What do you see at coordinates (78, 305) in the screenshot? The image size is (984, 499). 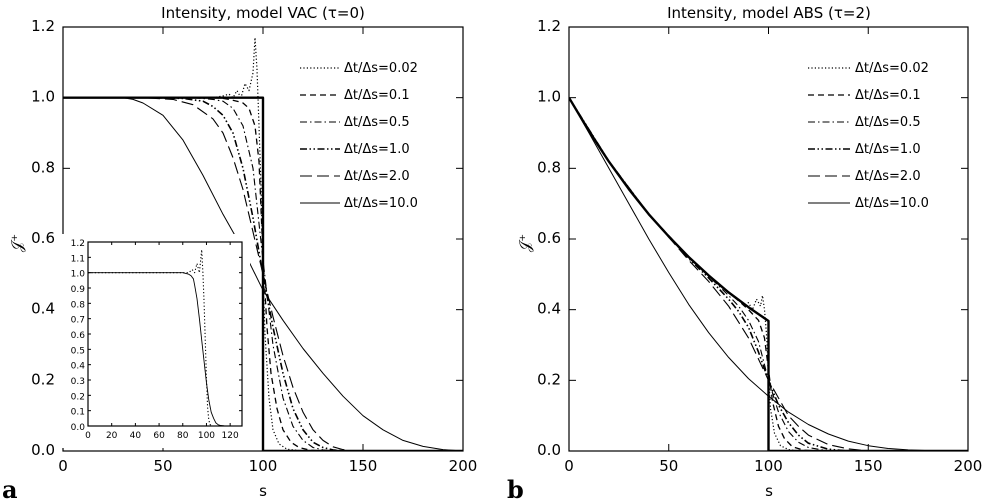 I see `panel-a-inset-ytick-label: 0.8` at bounding box center [78, 305].